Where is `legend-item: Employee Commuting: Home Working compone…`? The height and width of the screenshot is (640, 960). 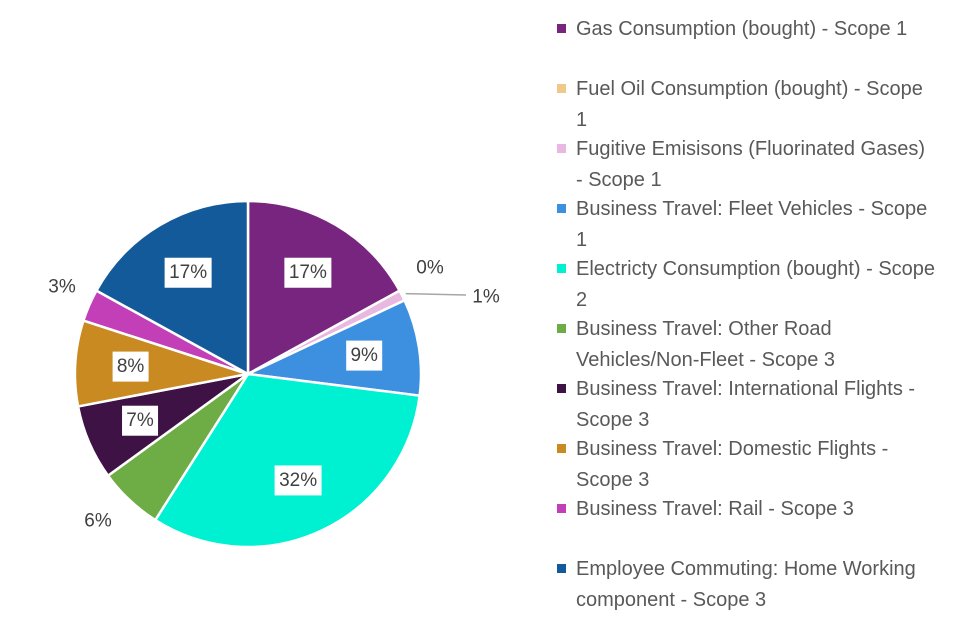 legend-item: Employee Commuting: Home Working compone… is located at coordinates (747, 584).